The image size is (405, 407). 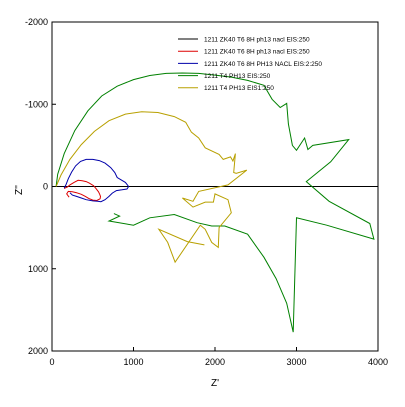 What do you see at coordinates (215, 362) in the screenshot?
I see `x-tick-label: 2000` at bounding box center [215, 362].